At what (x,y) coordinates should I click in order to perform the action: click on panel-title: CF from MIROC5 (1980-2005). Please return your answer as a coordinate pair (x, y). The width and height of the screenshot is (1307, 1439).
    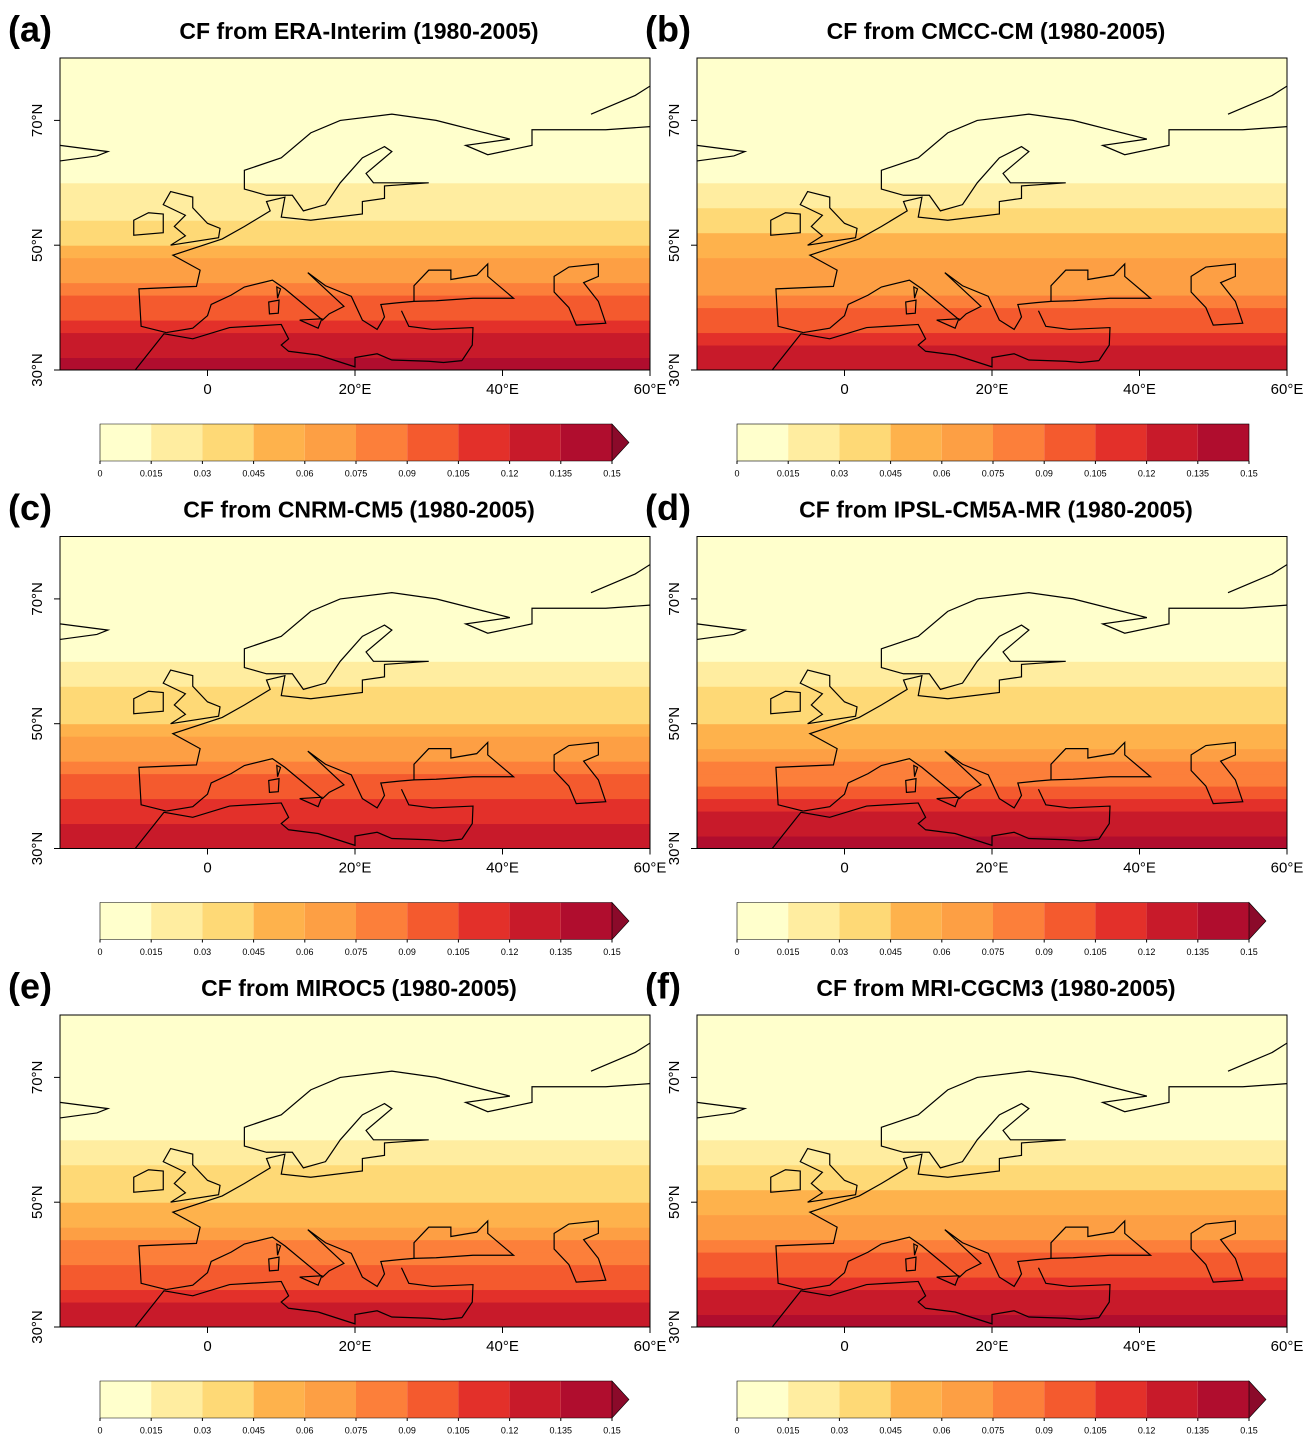
    Looking at the image, I should click on (359, 988).